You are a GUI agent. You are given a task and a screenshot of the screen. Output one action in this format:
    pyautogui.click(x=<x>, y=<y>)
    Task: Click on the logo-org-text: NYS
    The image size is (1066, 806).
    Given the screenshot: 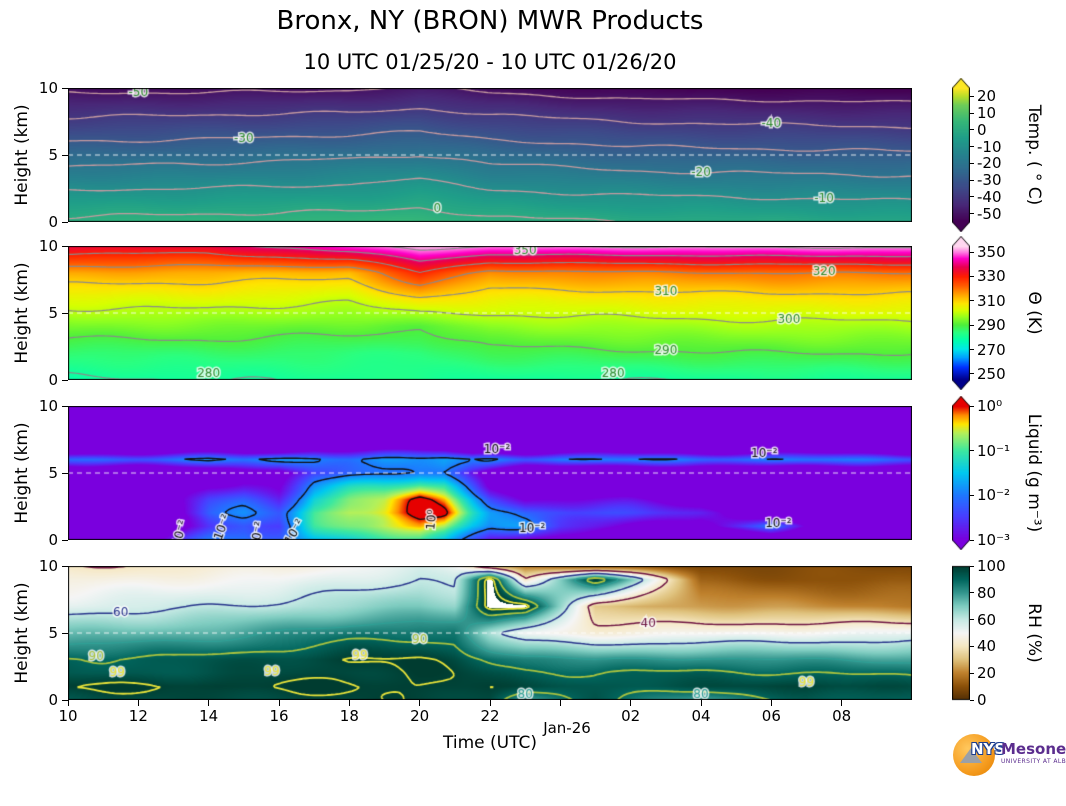 What is the action you would take?
    pyautogui.click(x=988, y=749)
    